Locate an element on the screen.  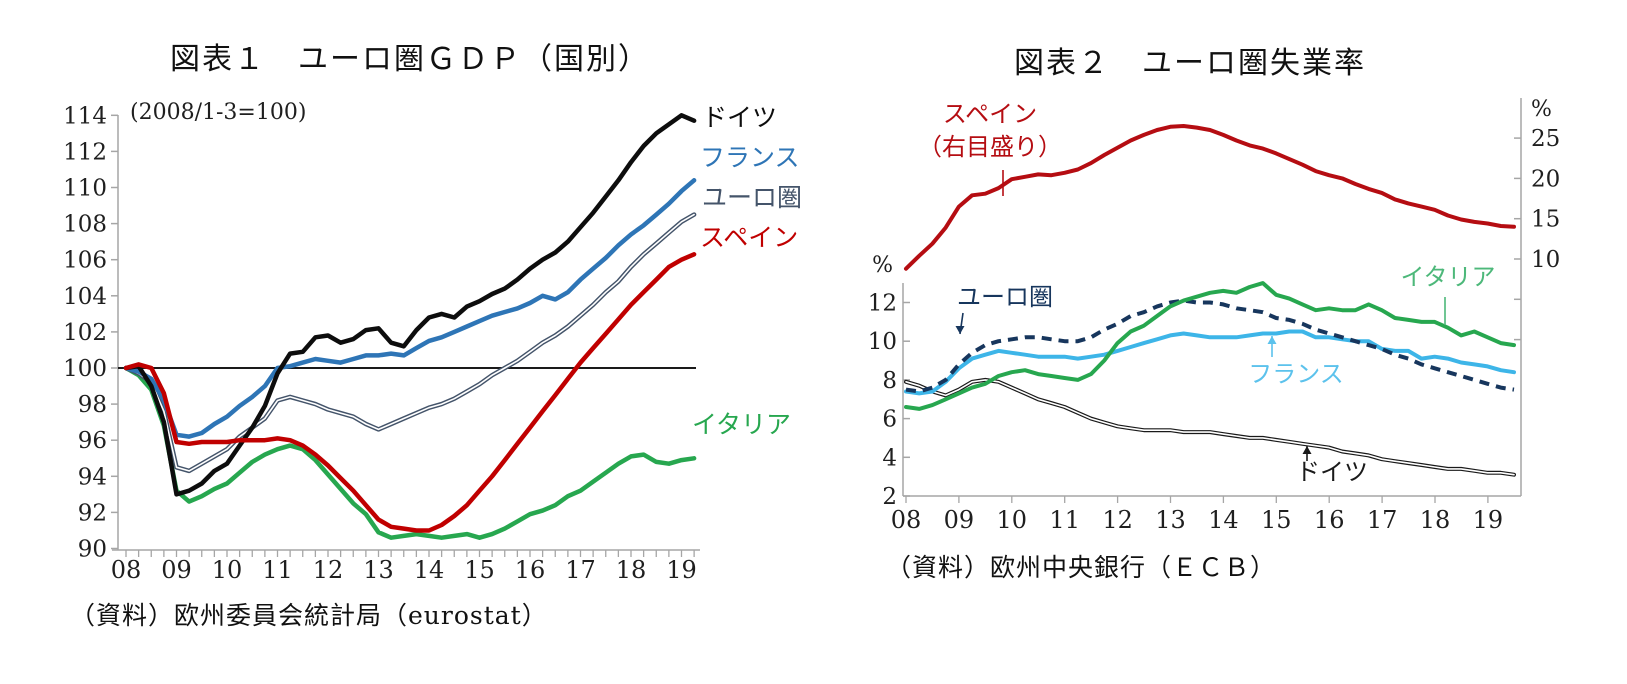
svg-text: 114 is located at coordinates (85, 116).